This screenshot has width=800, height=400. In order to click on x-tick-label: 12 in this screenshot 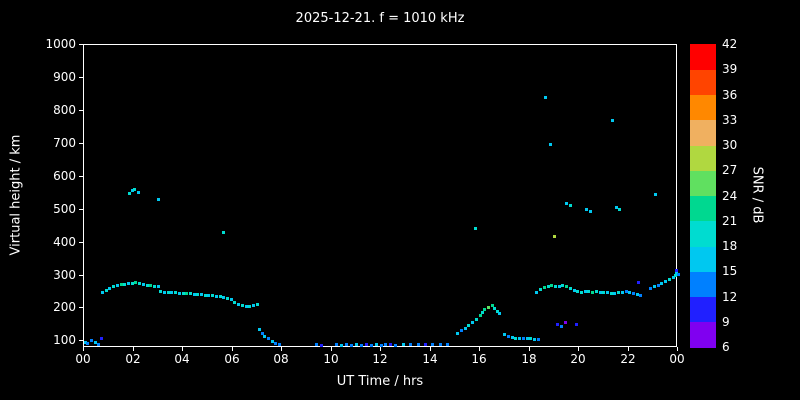, I will do `click(380, 359)`.